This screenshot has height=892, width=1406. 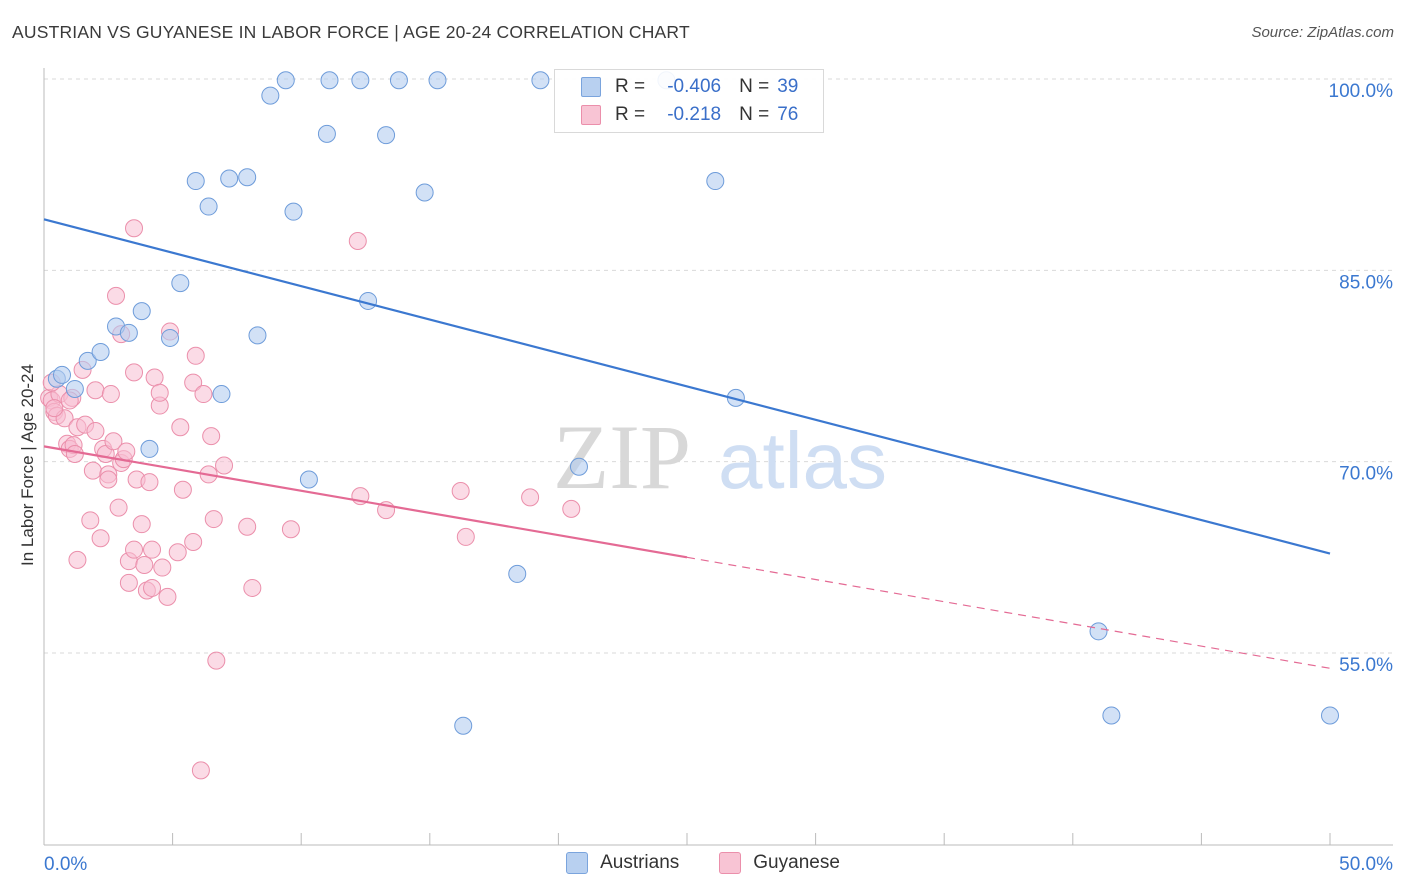 What do you see at coordinates (640, 862) in the screenshot?
I see `legend-label-austrians: Austrians` at bounding box center [640, 862].